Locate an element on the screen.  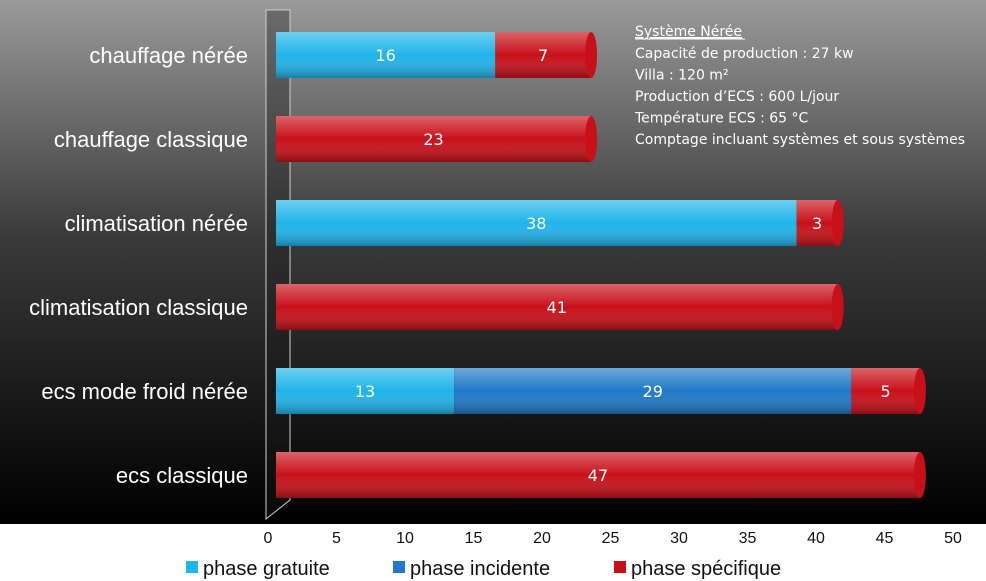
bar-value-label: 13 is located at coordinates (365, 391).